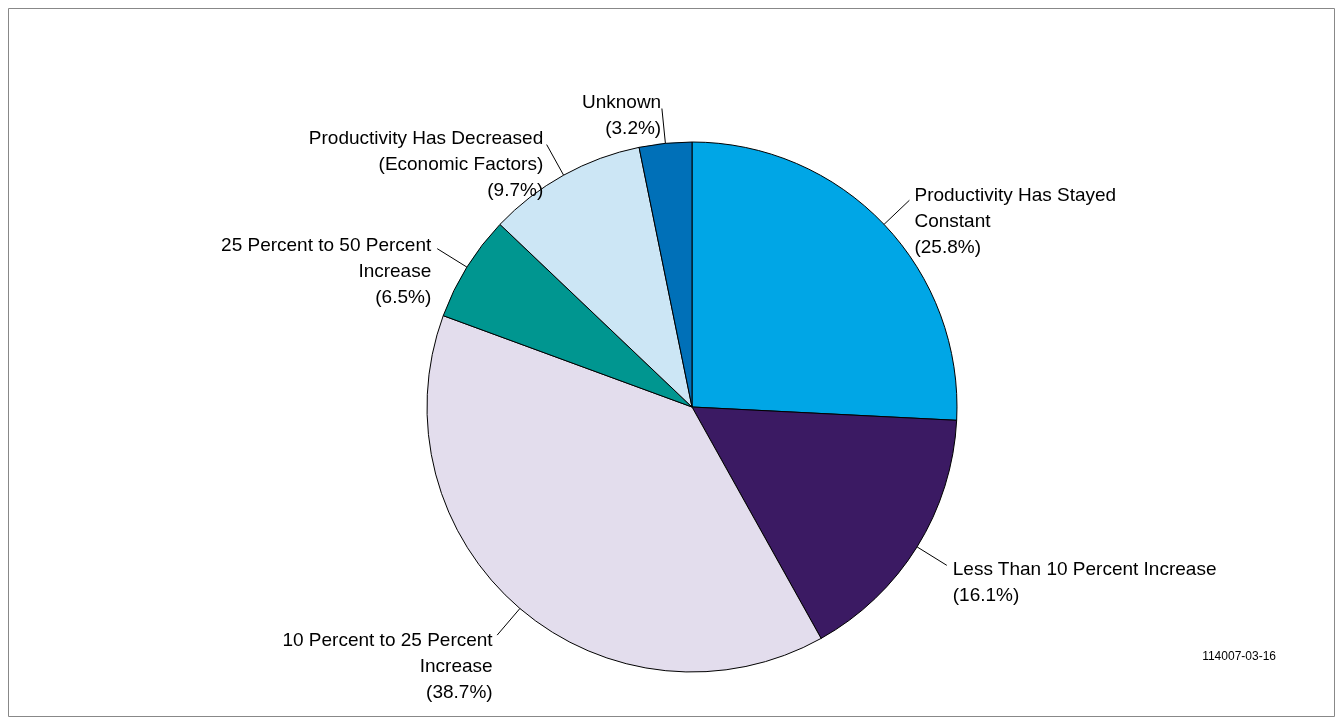 The width and height of the screenshot is (1342, 724). Describe the element at coordinates (621, 101) in the screenshot. I see `slice-label: Unknown` at that location.